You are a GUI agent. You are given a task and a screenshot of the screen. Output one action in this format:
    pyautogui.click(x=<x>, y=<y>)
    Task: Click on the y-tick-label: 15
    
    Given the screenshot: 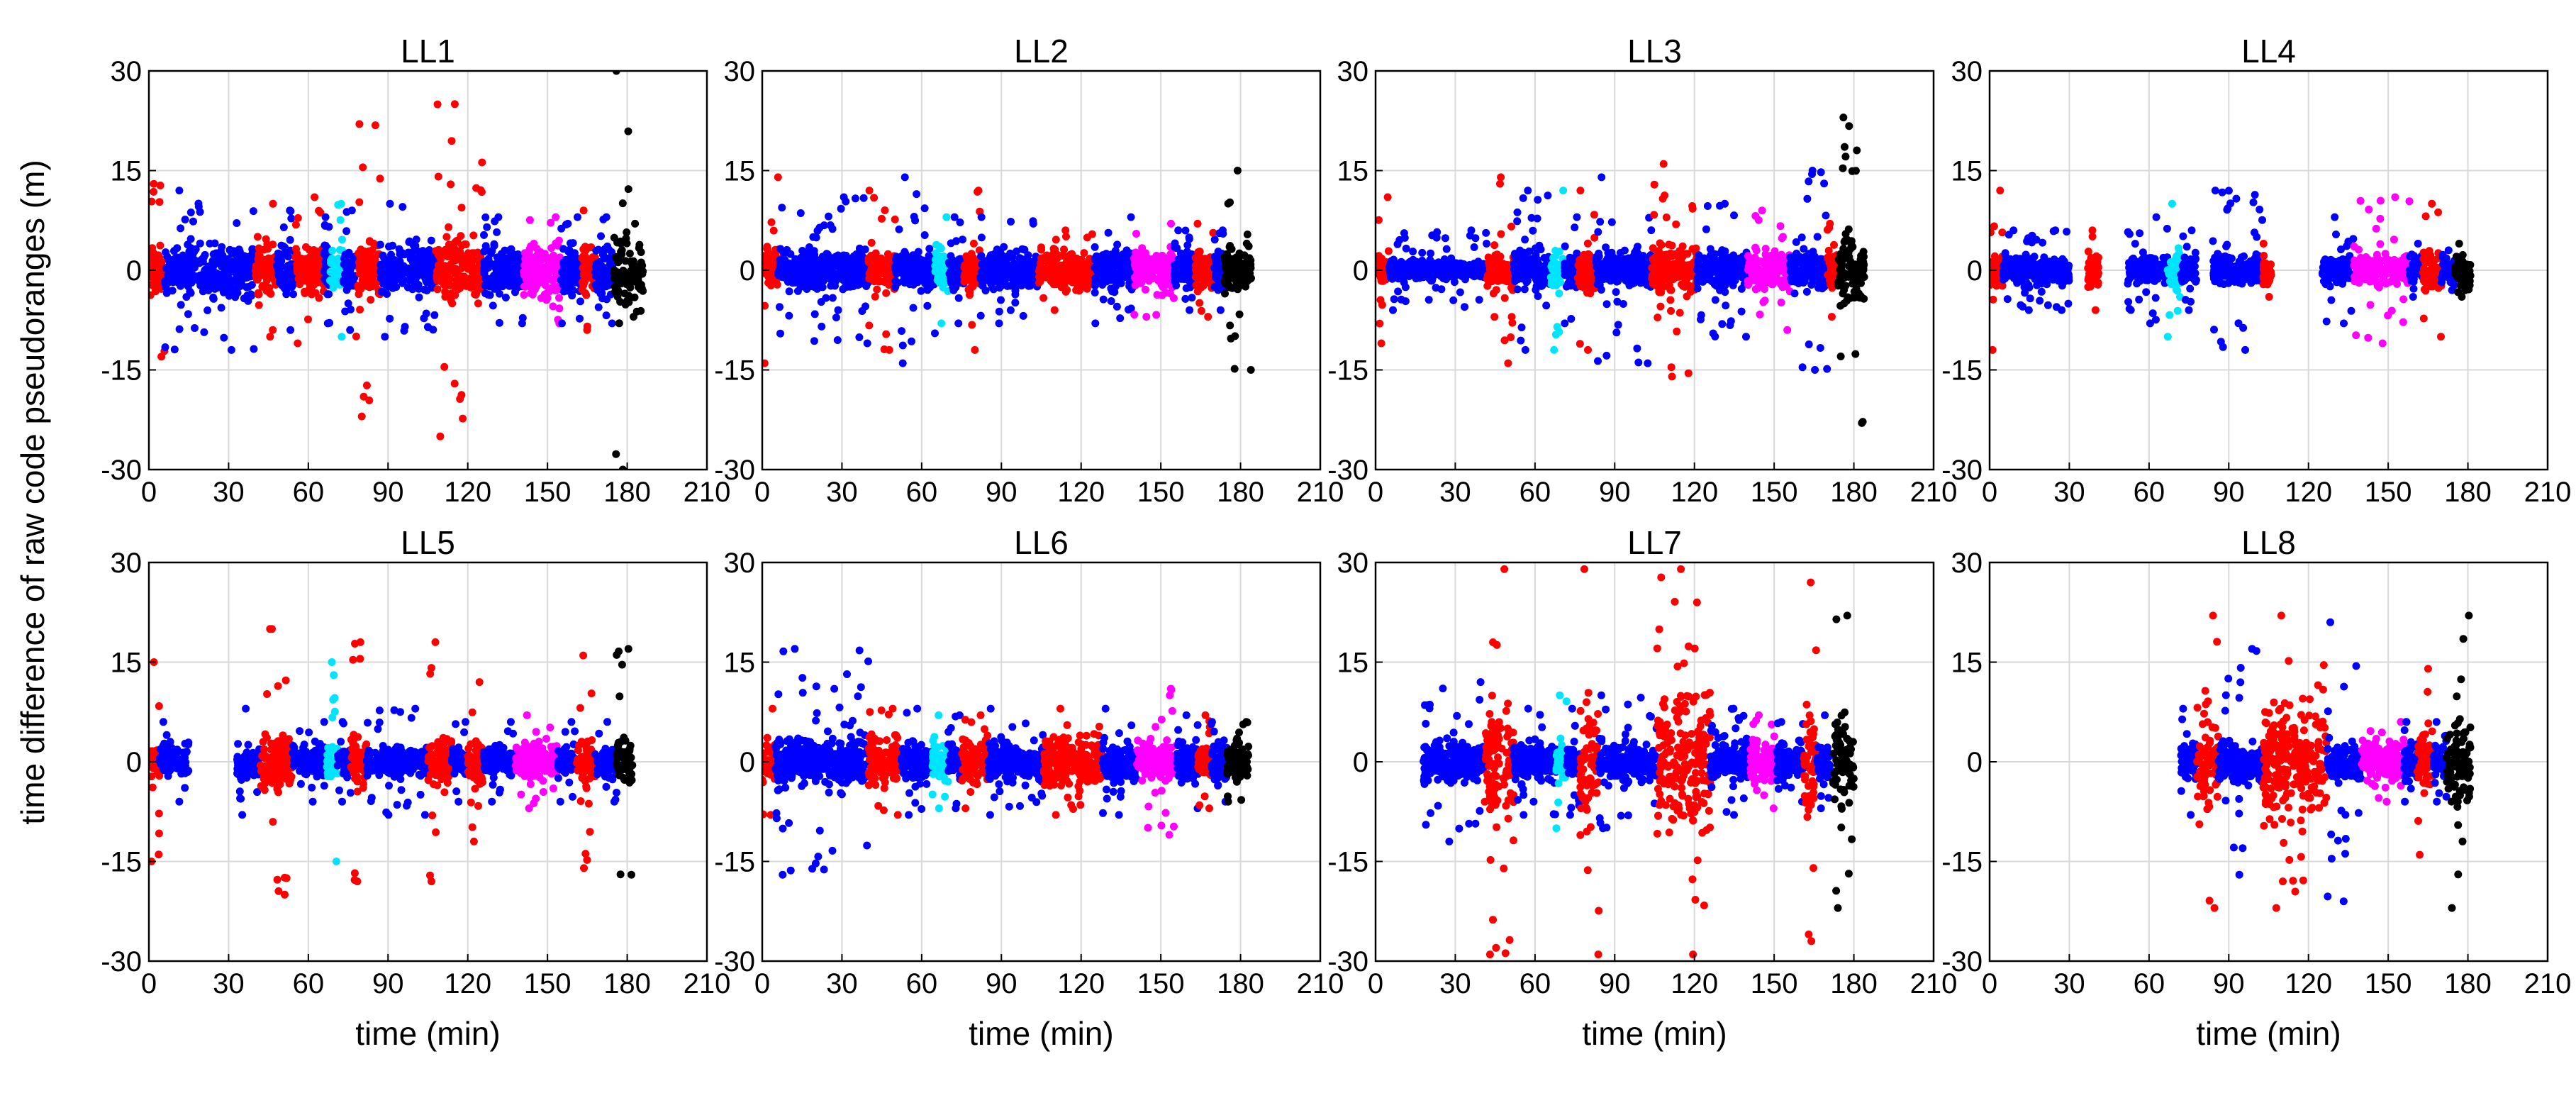 What is the action you would take?
    pyautogui.click(x=740, y=171)
    